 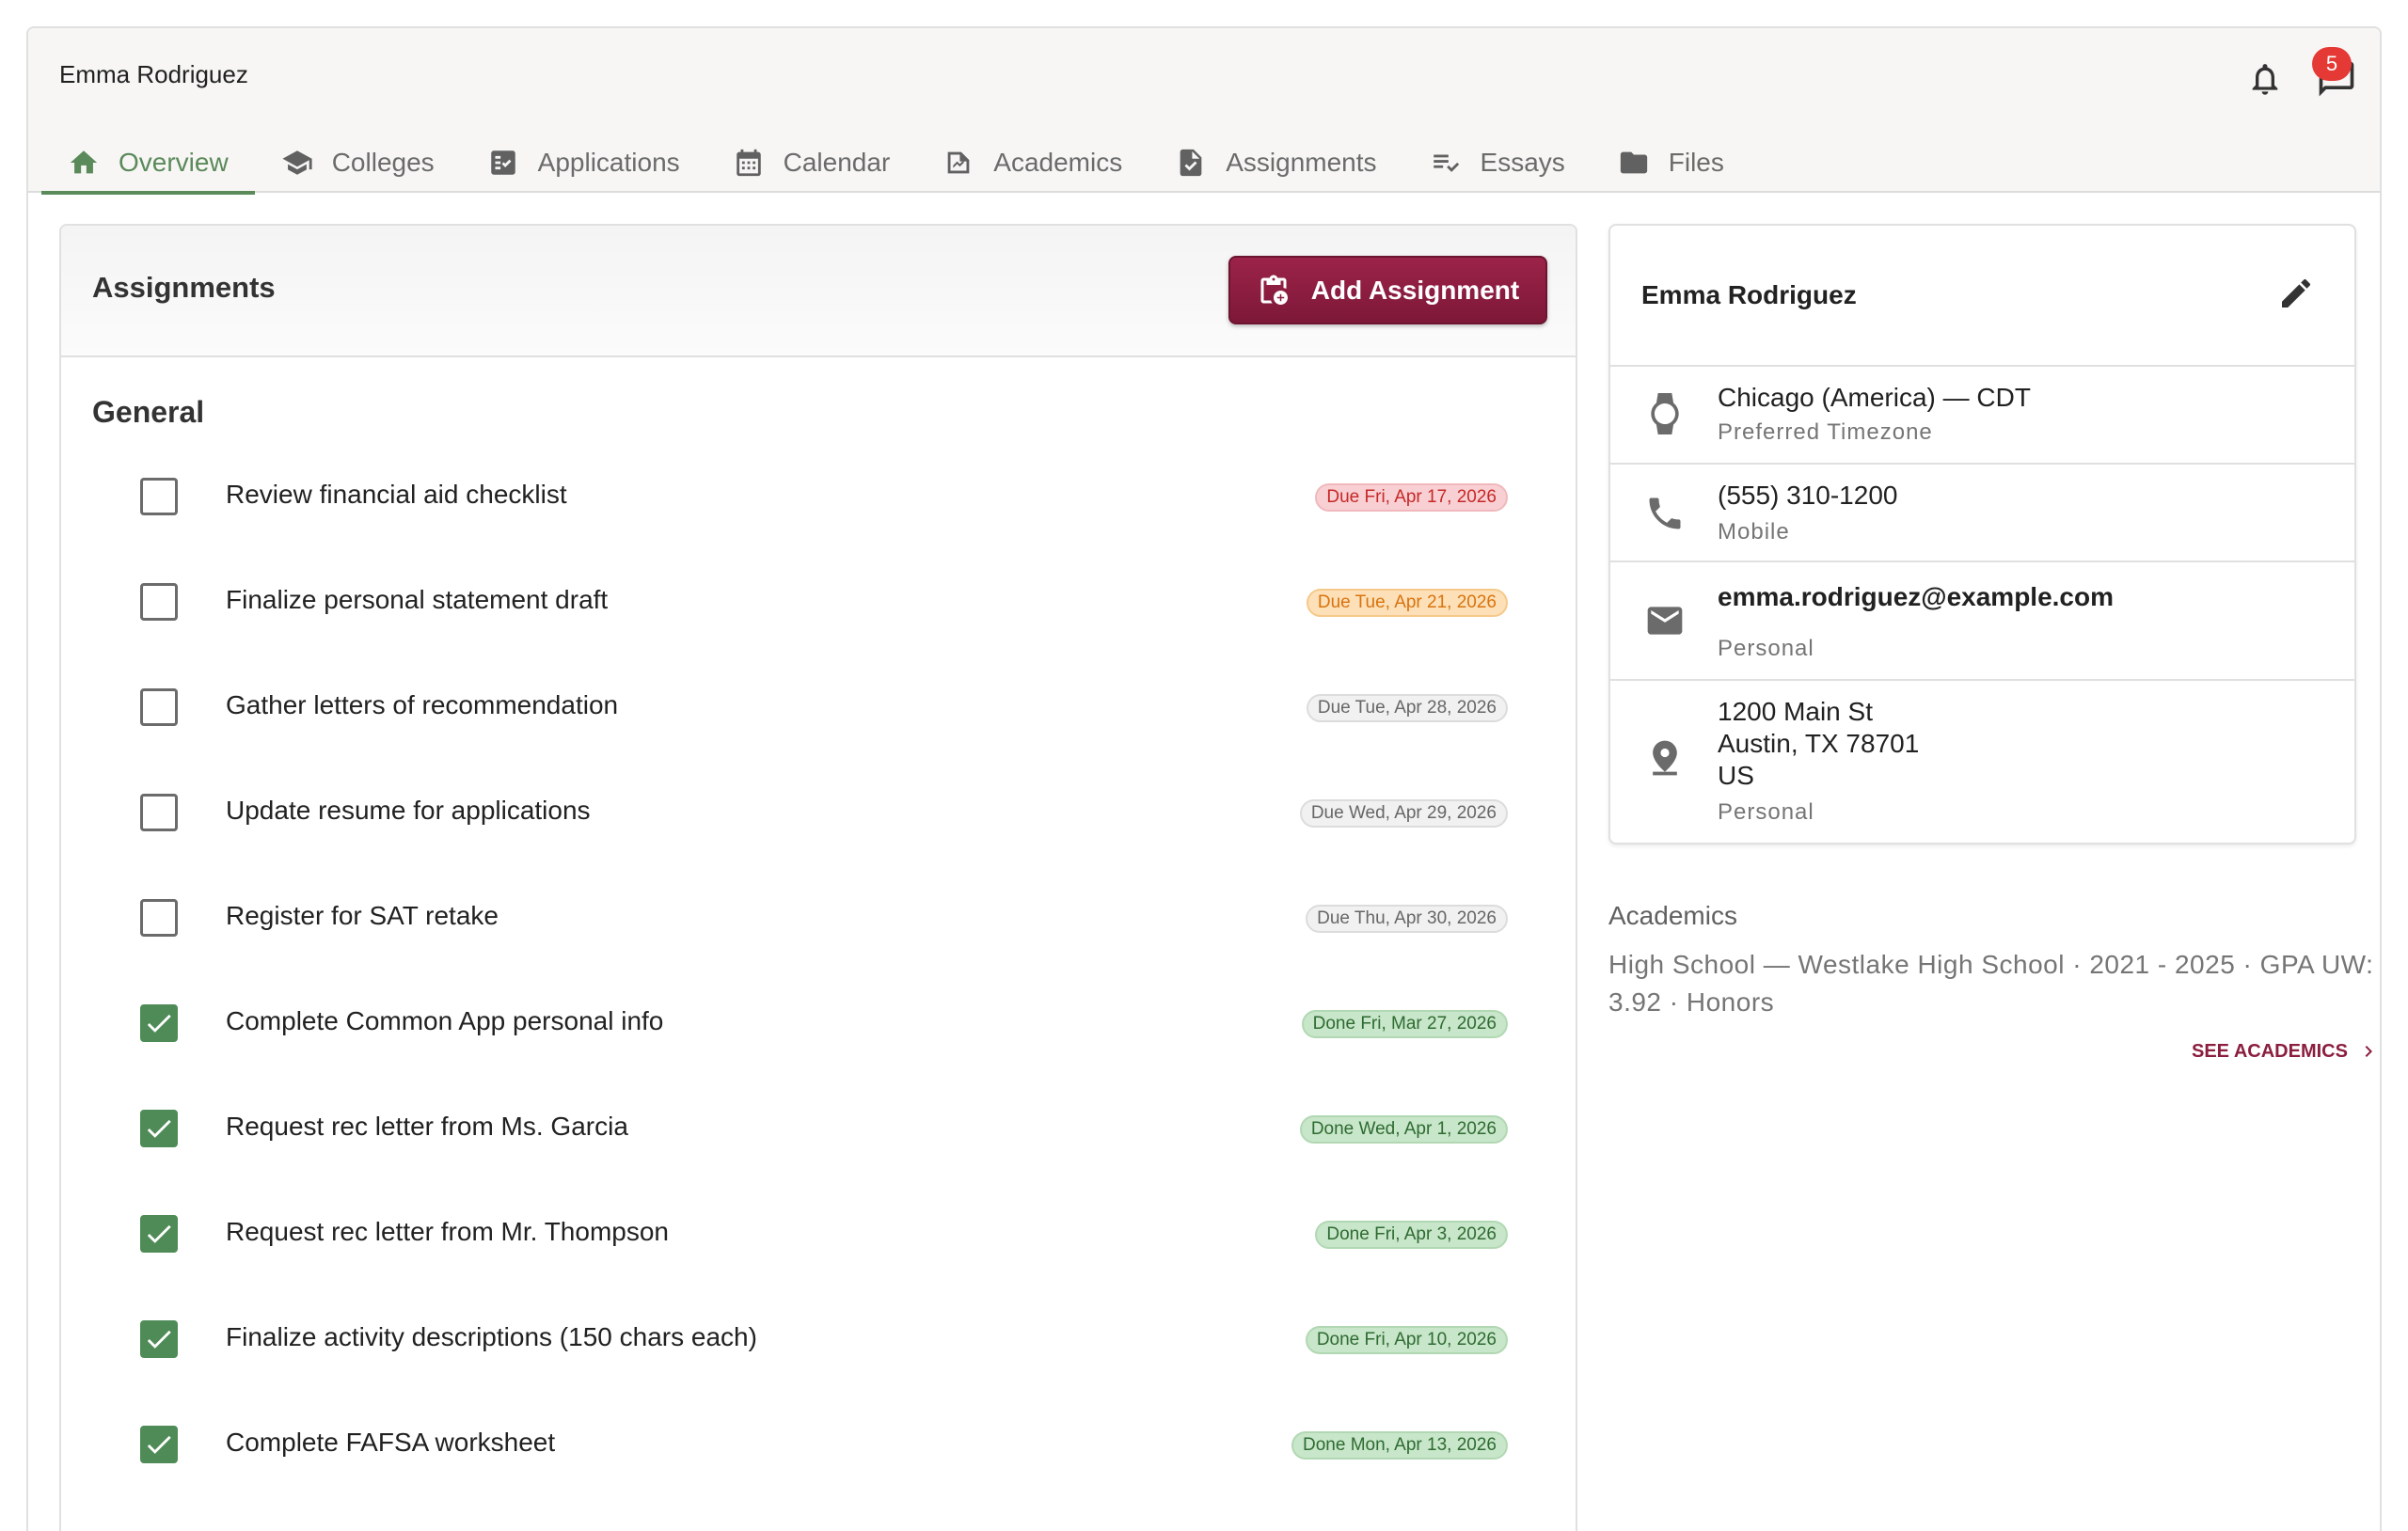 I want to click on tab-label: Applications, so click(x=608, y=162).